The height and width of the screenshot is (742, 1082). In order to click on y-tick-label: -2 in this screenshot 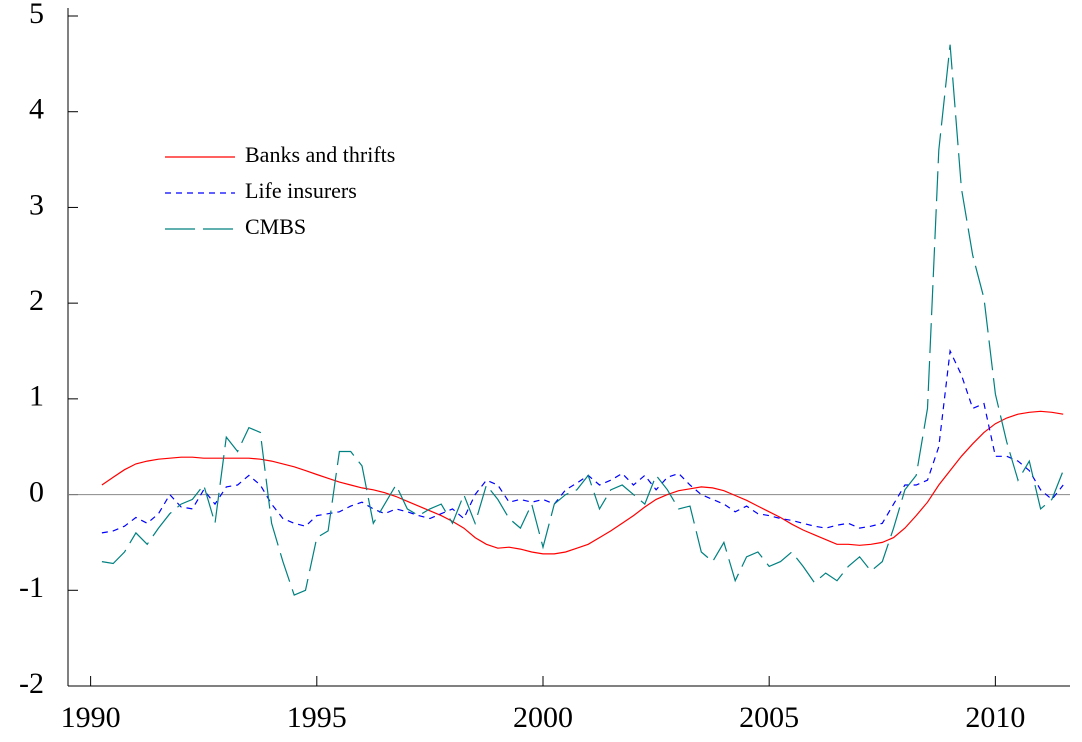, I will do `click(31, 683)`.